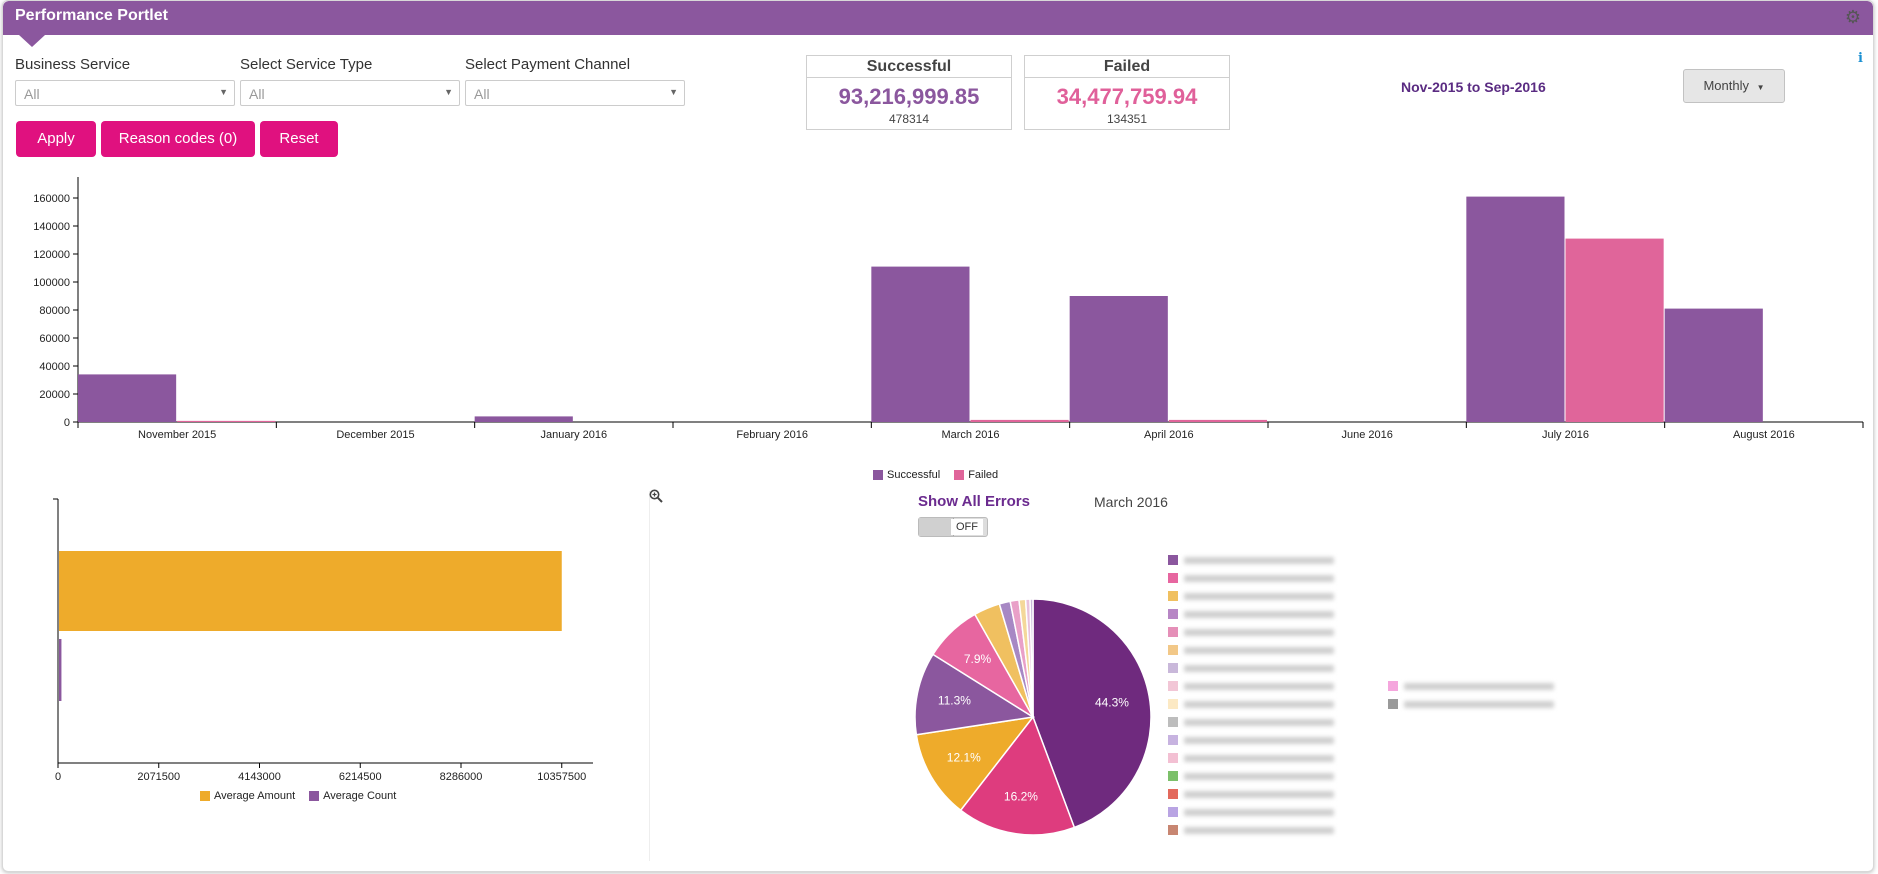 This screenshot has height=874, width=1878. I want to click on toggle-knob, so click(936, 527).